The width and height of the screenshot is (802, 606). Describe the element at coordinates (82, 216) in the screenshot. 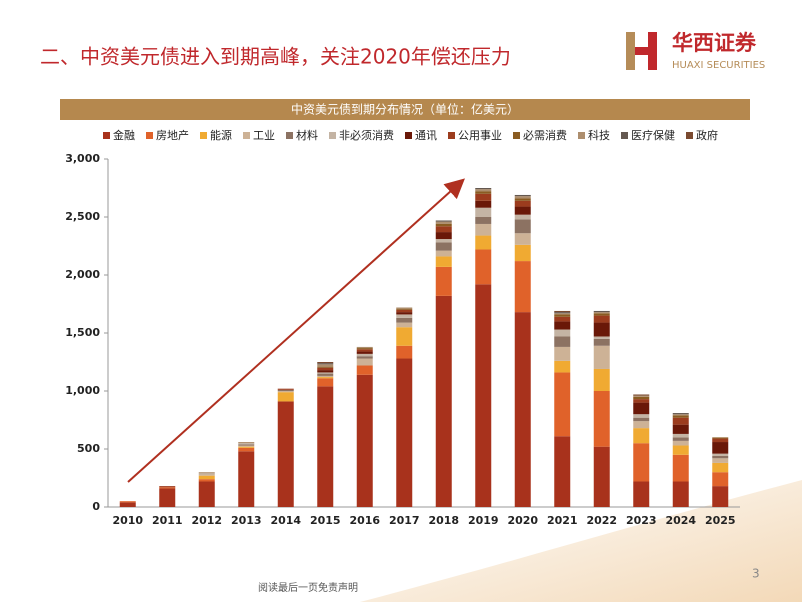

I see `y-tick-label: 2,500` at that location.